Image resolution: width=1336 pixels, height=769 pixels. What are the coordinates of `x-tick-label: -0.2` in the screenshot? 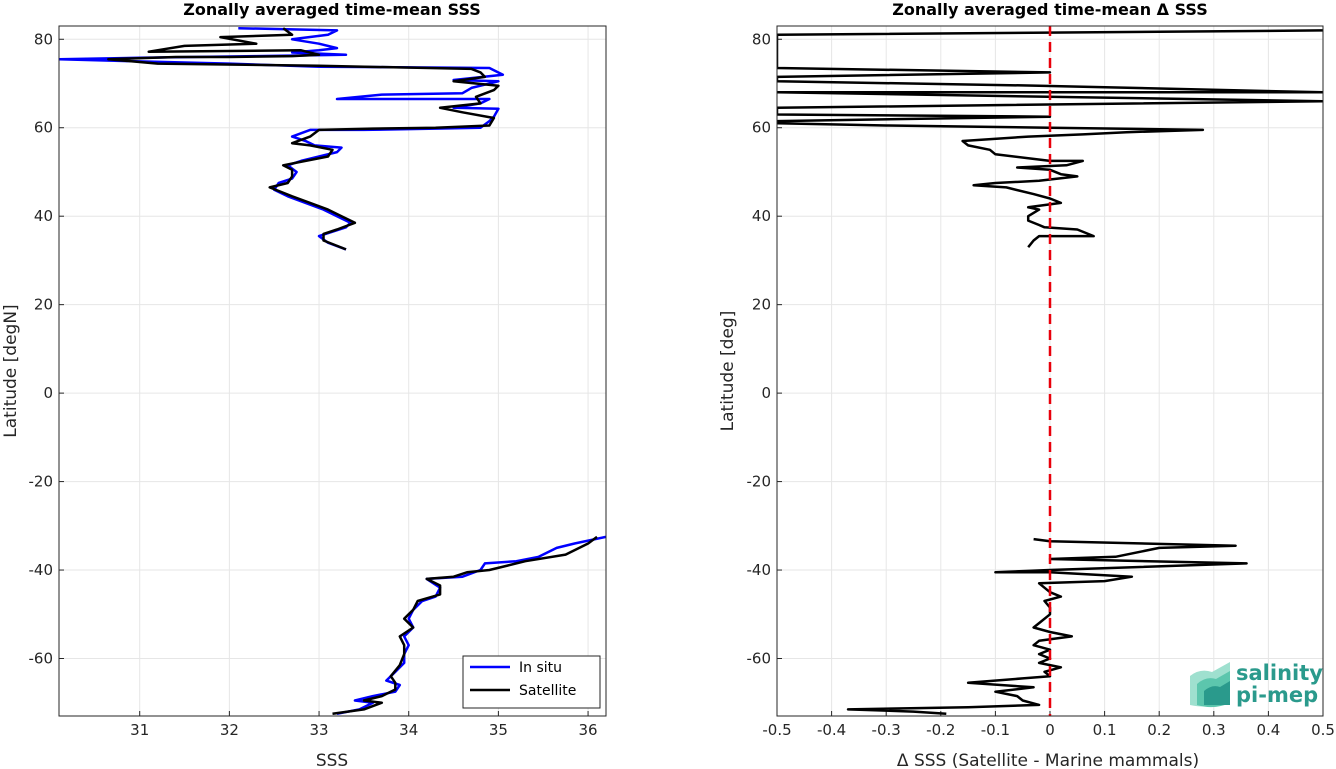 It's located at (940, 730).